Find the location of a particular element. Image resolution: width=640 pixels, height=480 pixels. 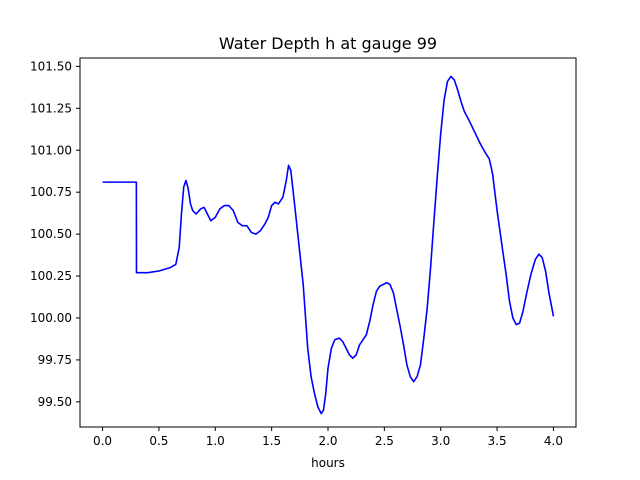

y-tick-label: 99.75 is located at coordinates (55, 360).